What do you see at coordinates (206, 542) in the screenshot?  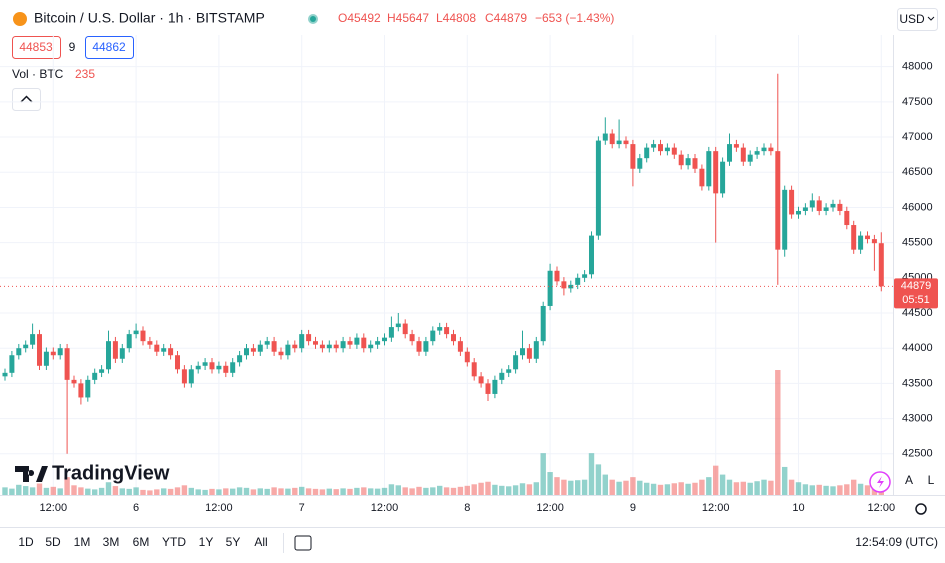 I see `range-button: 1Y` at bounding box center [206, 542].